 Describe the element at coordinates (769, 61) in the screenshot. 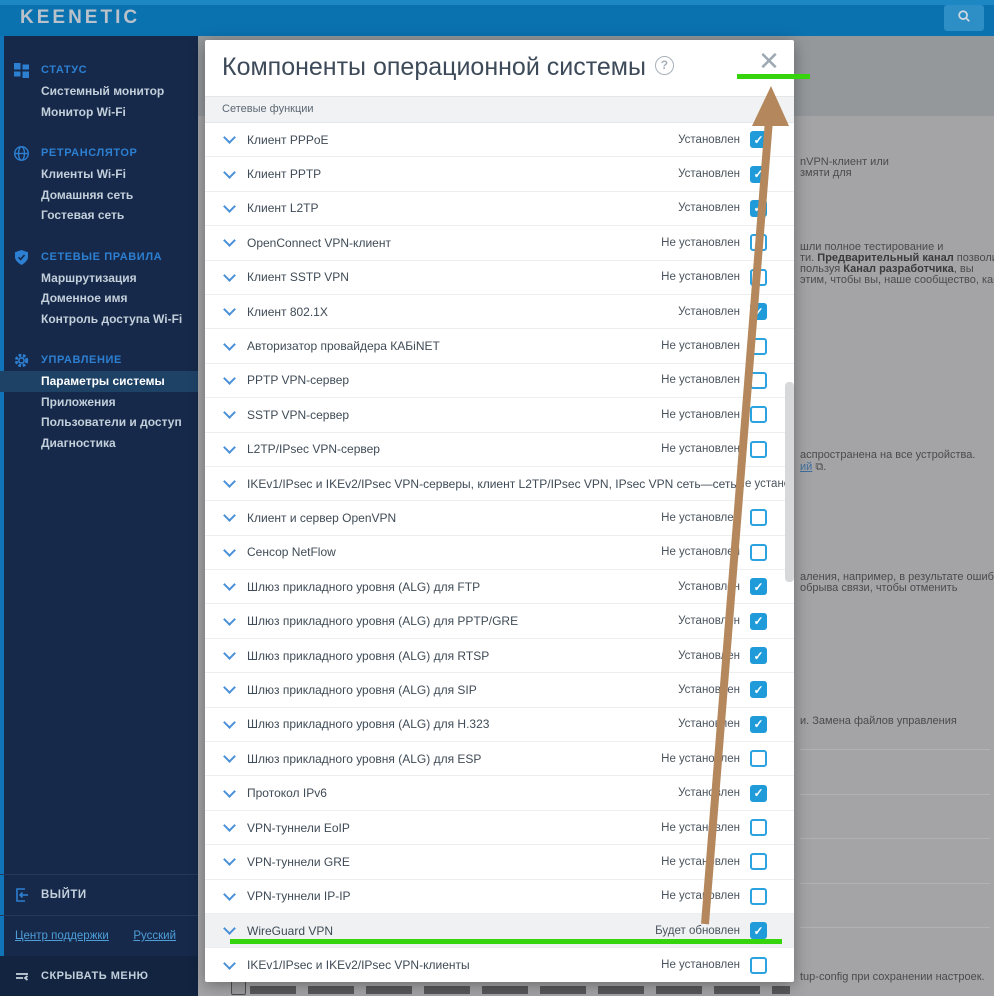

I see `close-icon: ✕` at that location.